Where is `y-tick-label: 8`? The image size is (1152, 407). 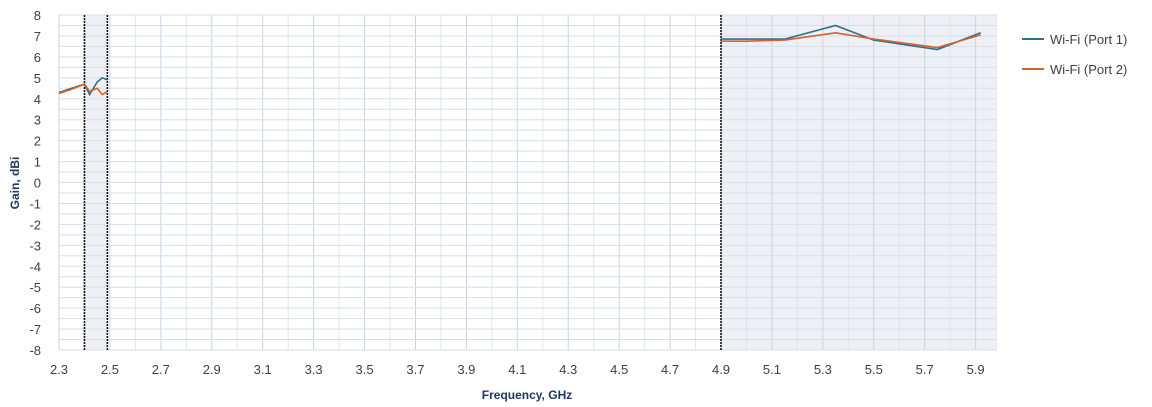 y-tick-label: 8 is located at coordinates (37, 15).